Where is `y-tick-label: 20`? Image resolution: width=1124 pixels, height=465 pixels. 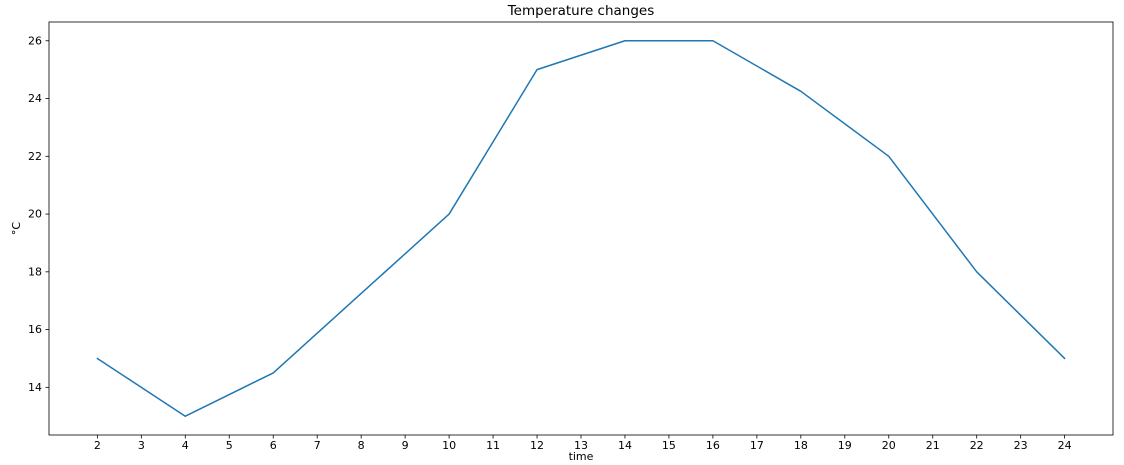 y-tick-label: 20 is located at coordinates (35, 214).